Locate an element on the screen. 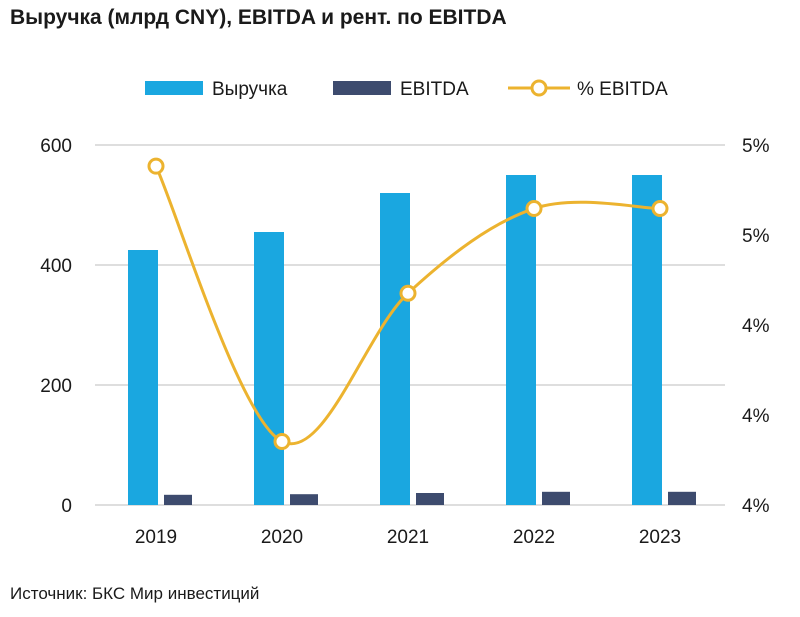 The height and width of the screenshot is (617, 800). y-tick-label: 600 is located at coordinates (56, 146).